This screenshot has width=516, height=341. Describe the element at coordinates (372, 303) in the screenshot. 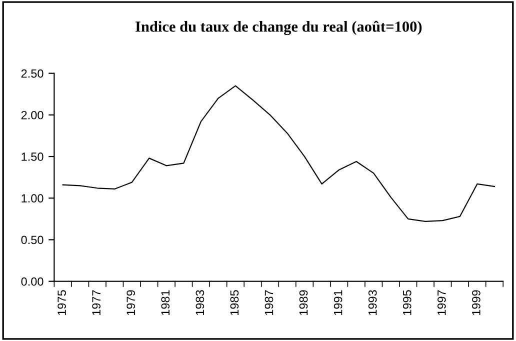

I see `x-tick-label: 1993` at that location.